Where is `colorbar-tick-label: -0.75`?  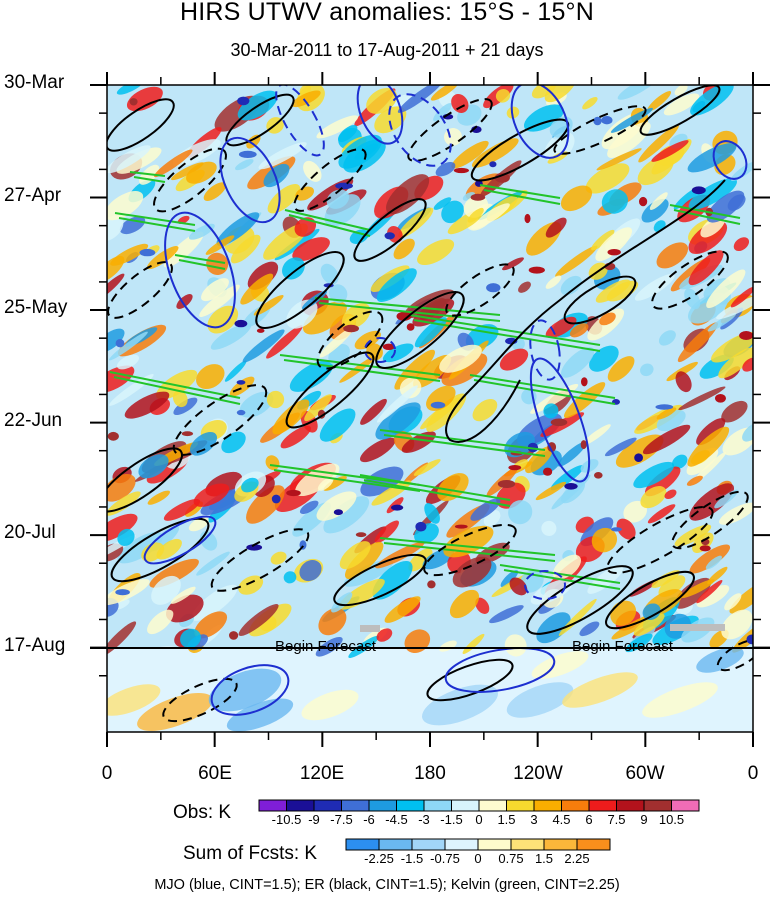
colorbar-tick-label: -0.75 is located at coordinates (445, 858).